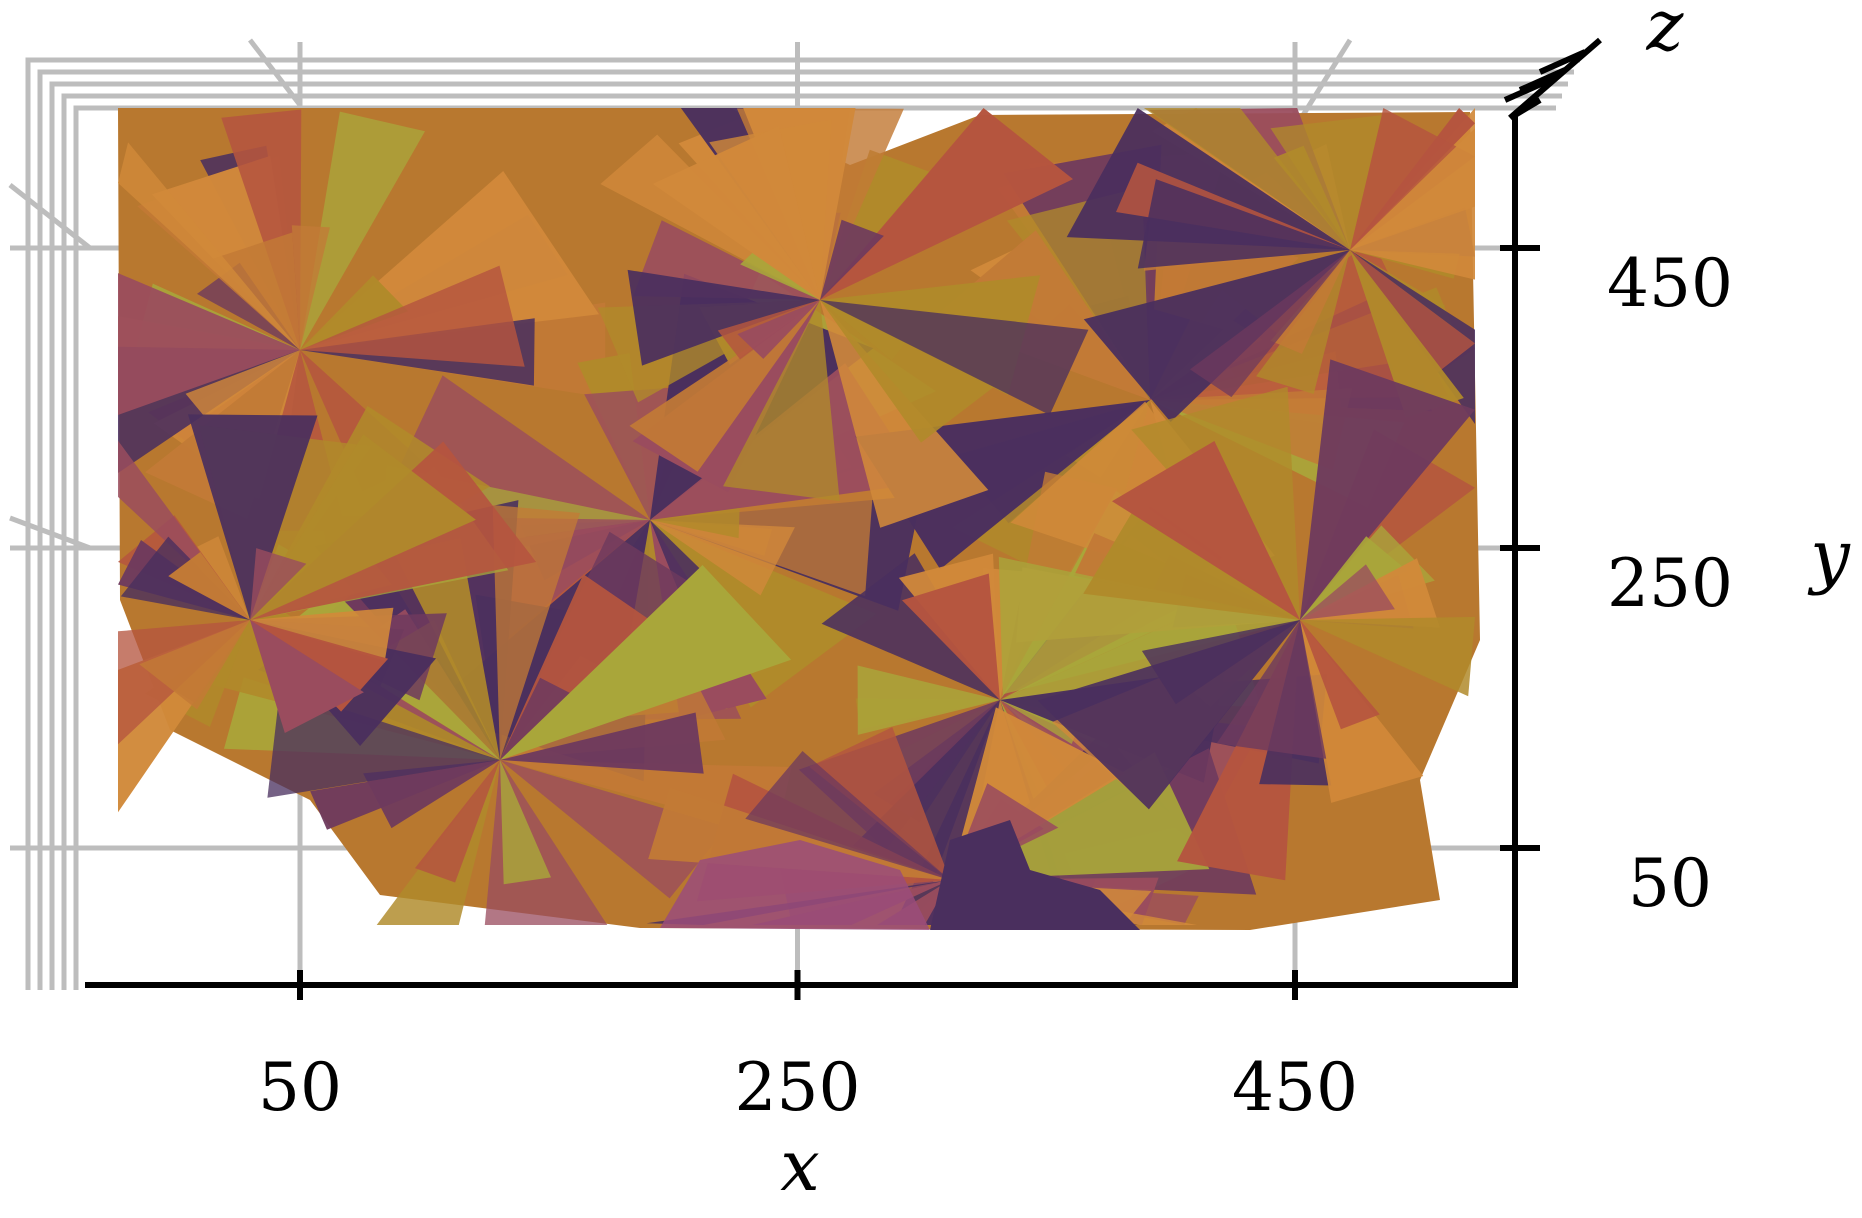 This screenshot has width=1862, height=1218. Describe the element at coordinates (1670, 283) in the screenshot. I see `y-tick-label: 450` at that location.